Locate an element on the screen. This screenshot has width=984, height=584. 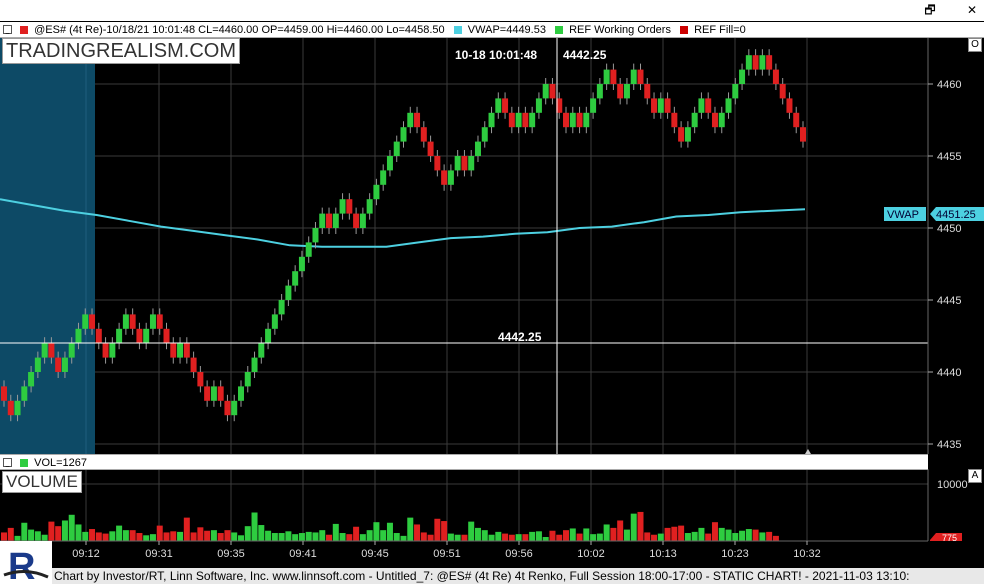
vwap-legend: VWAP=4449.53 is located at coordinates (506, 30).